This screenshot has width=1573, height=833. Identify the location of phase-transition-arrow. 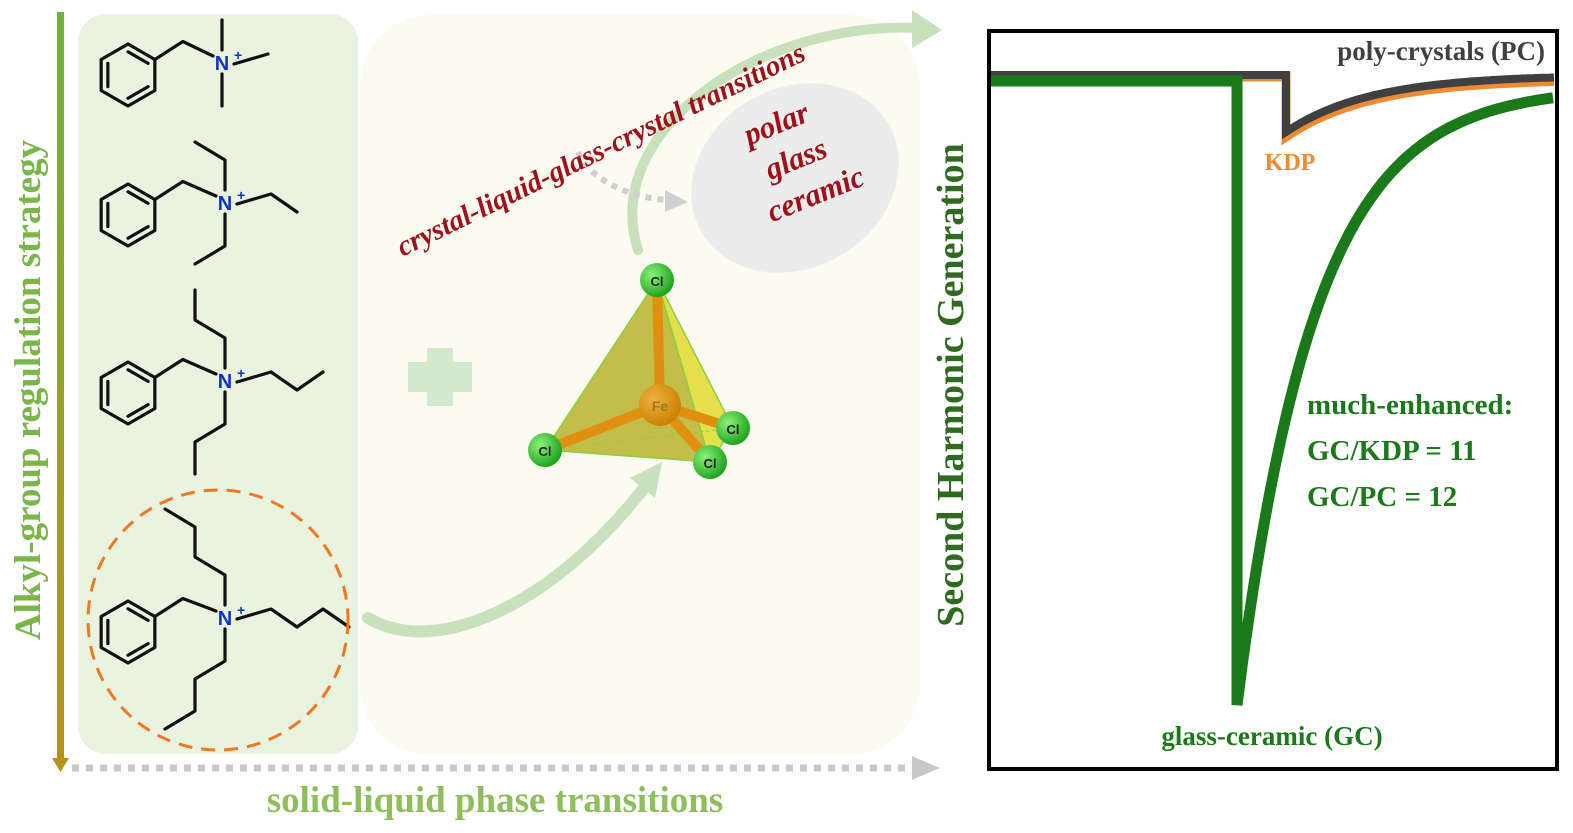
(506, 768).